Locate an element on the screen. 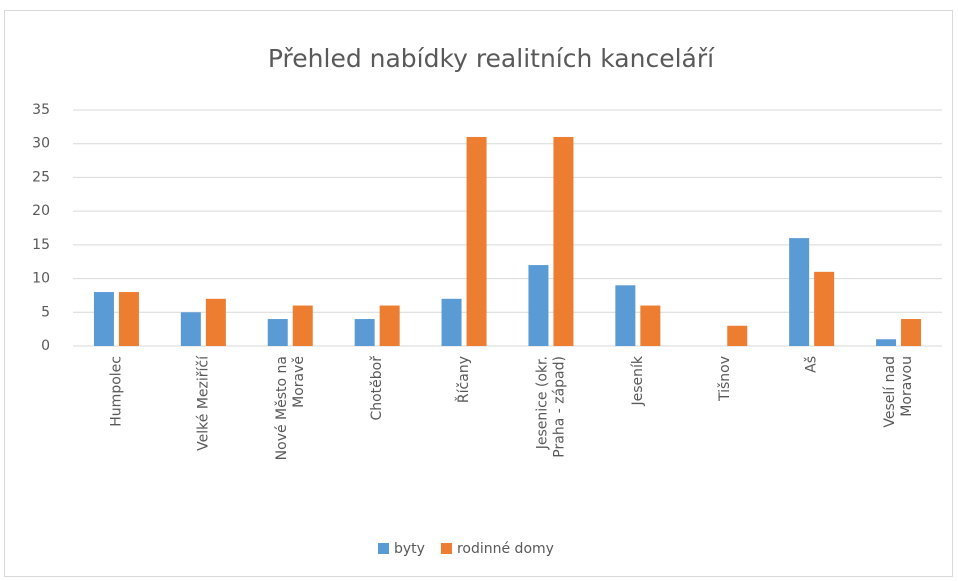  x-tick-label: Aš is located at coordinates (812, 364).